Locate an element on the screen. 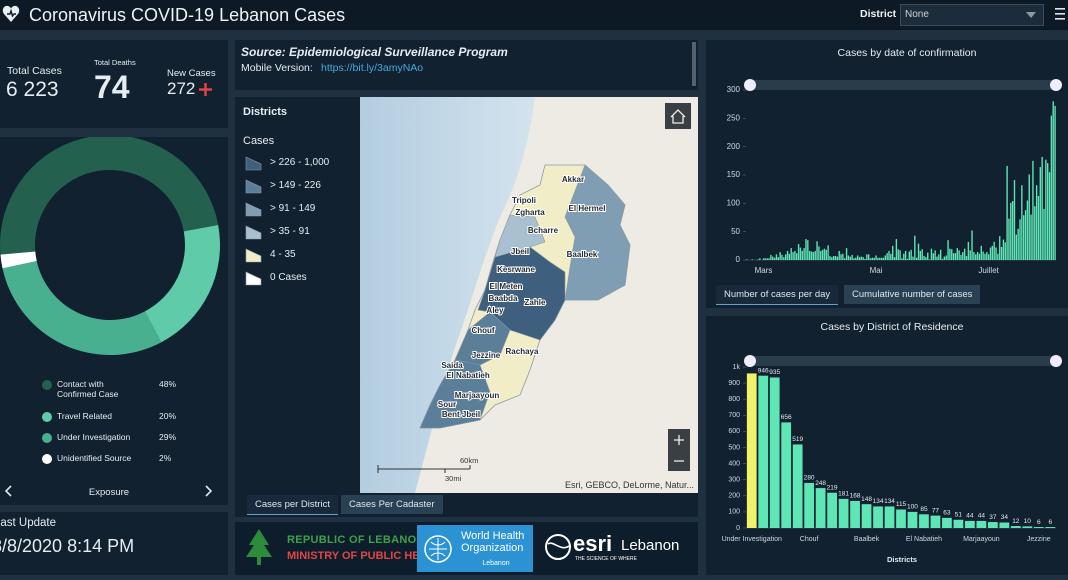 The height and width of the screenshot is (580, 1068). value-label: 10 is located at coordinates (1028, 521).